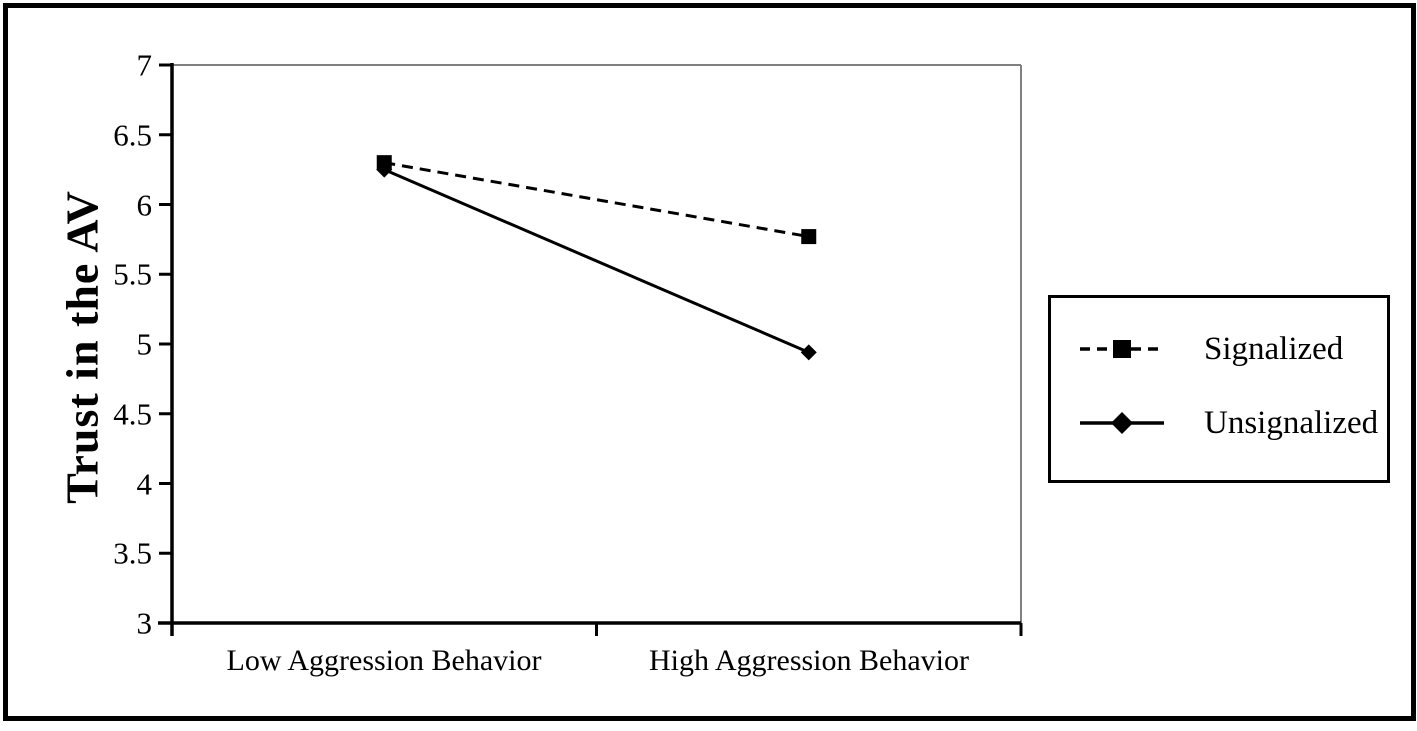  What do you see at coordinates (144, 65) in the screenshot?
I see `y-tick-label: 7` at bounding box center [144, 65].